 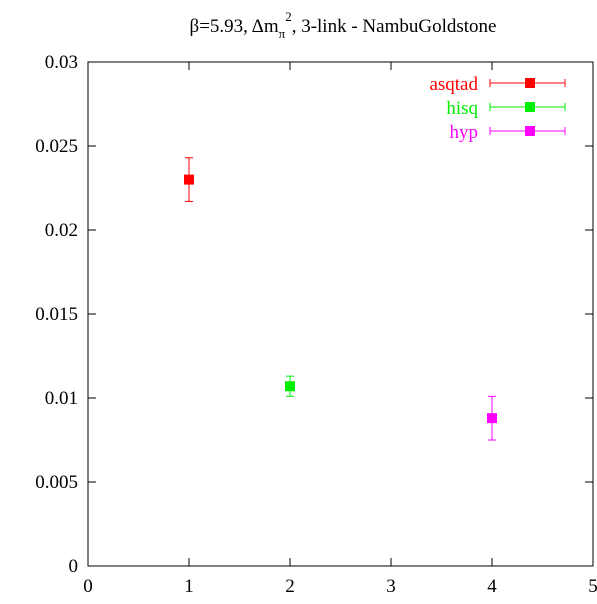 What do you see at coordinates (464, 132) in the screenshot?
I see `legend-label-hyp: hyp` at bounding box center [464, 132].